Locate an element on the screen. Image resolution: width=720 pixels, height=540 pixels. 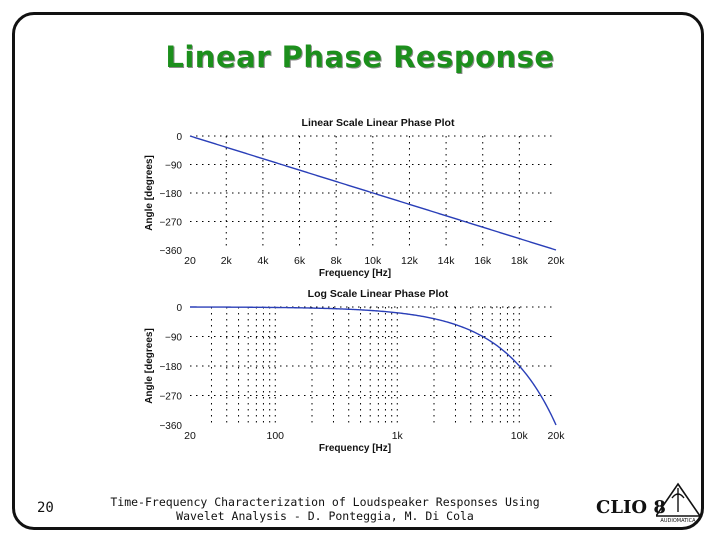
x-tick-label: 1k is located at coordinates (398, 436).